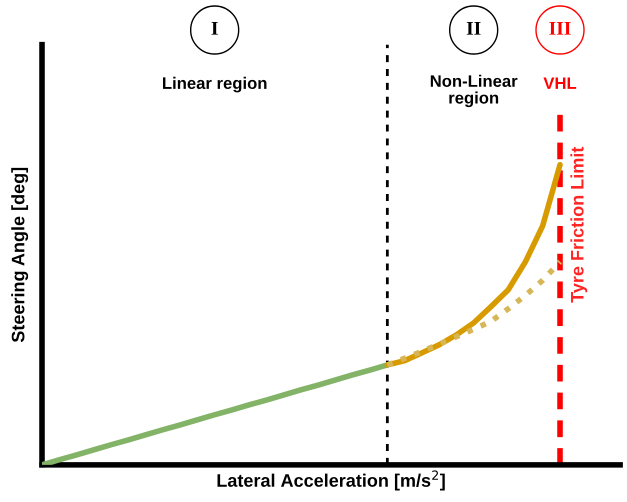 Image resolution: width=627 pixels, height=502 pixels. I want to click on text: Non-Linear region, so click(474, 91).